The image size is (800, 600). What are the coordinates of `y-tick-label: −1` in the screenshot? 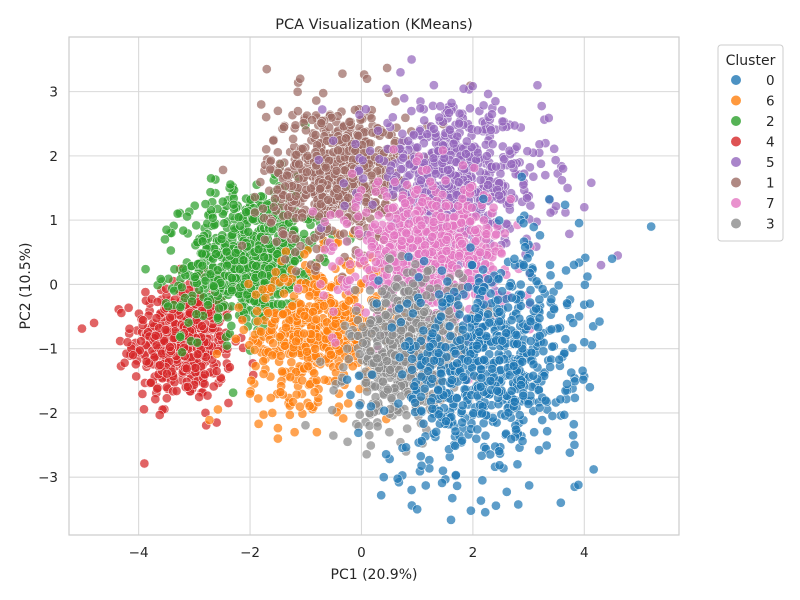 It's located at (48, 350).